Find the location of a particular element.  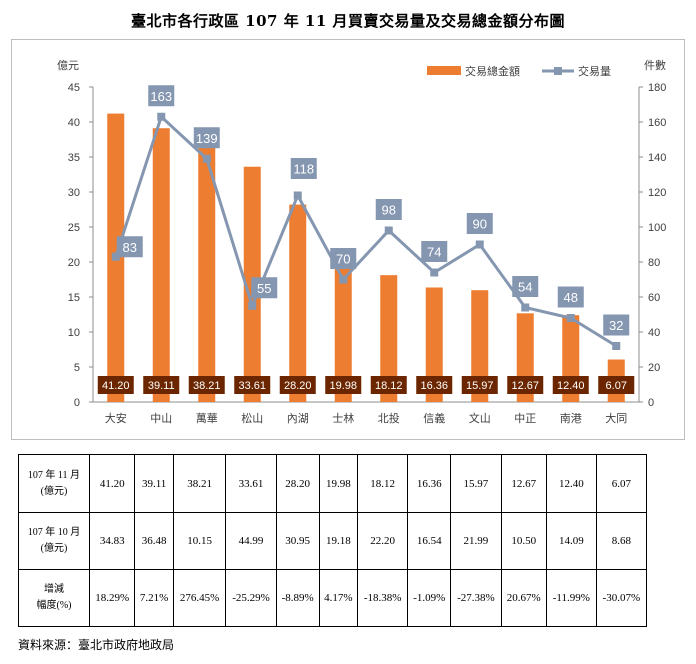

x-tick-label: 松山 is located at coordinates (252, 418).